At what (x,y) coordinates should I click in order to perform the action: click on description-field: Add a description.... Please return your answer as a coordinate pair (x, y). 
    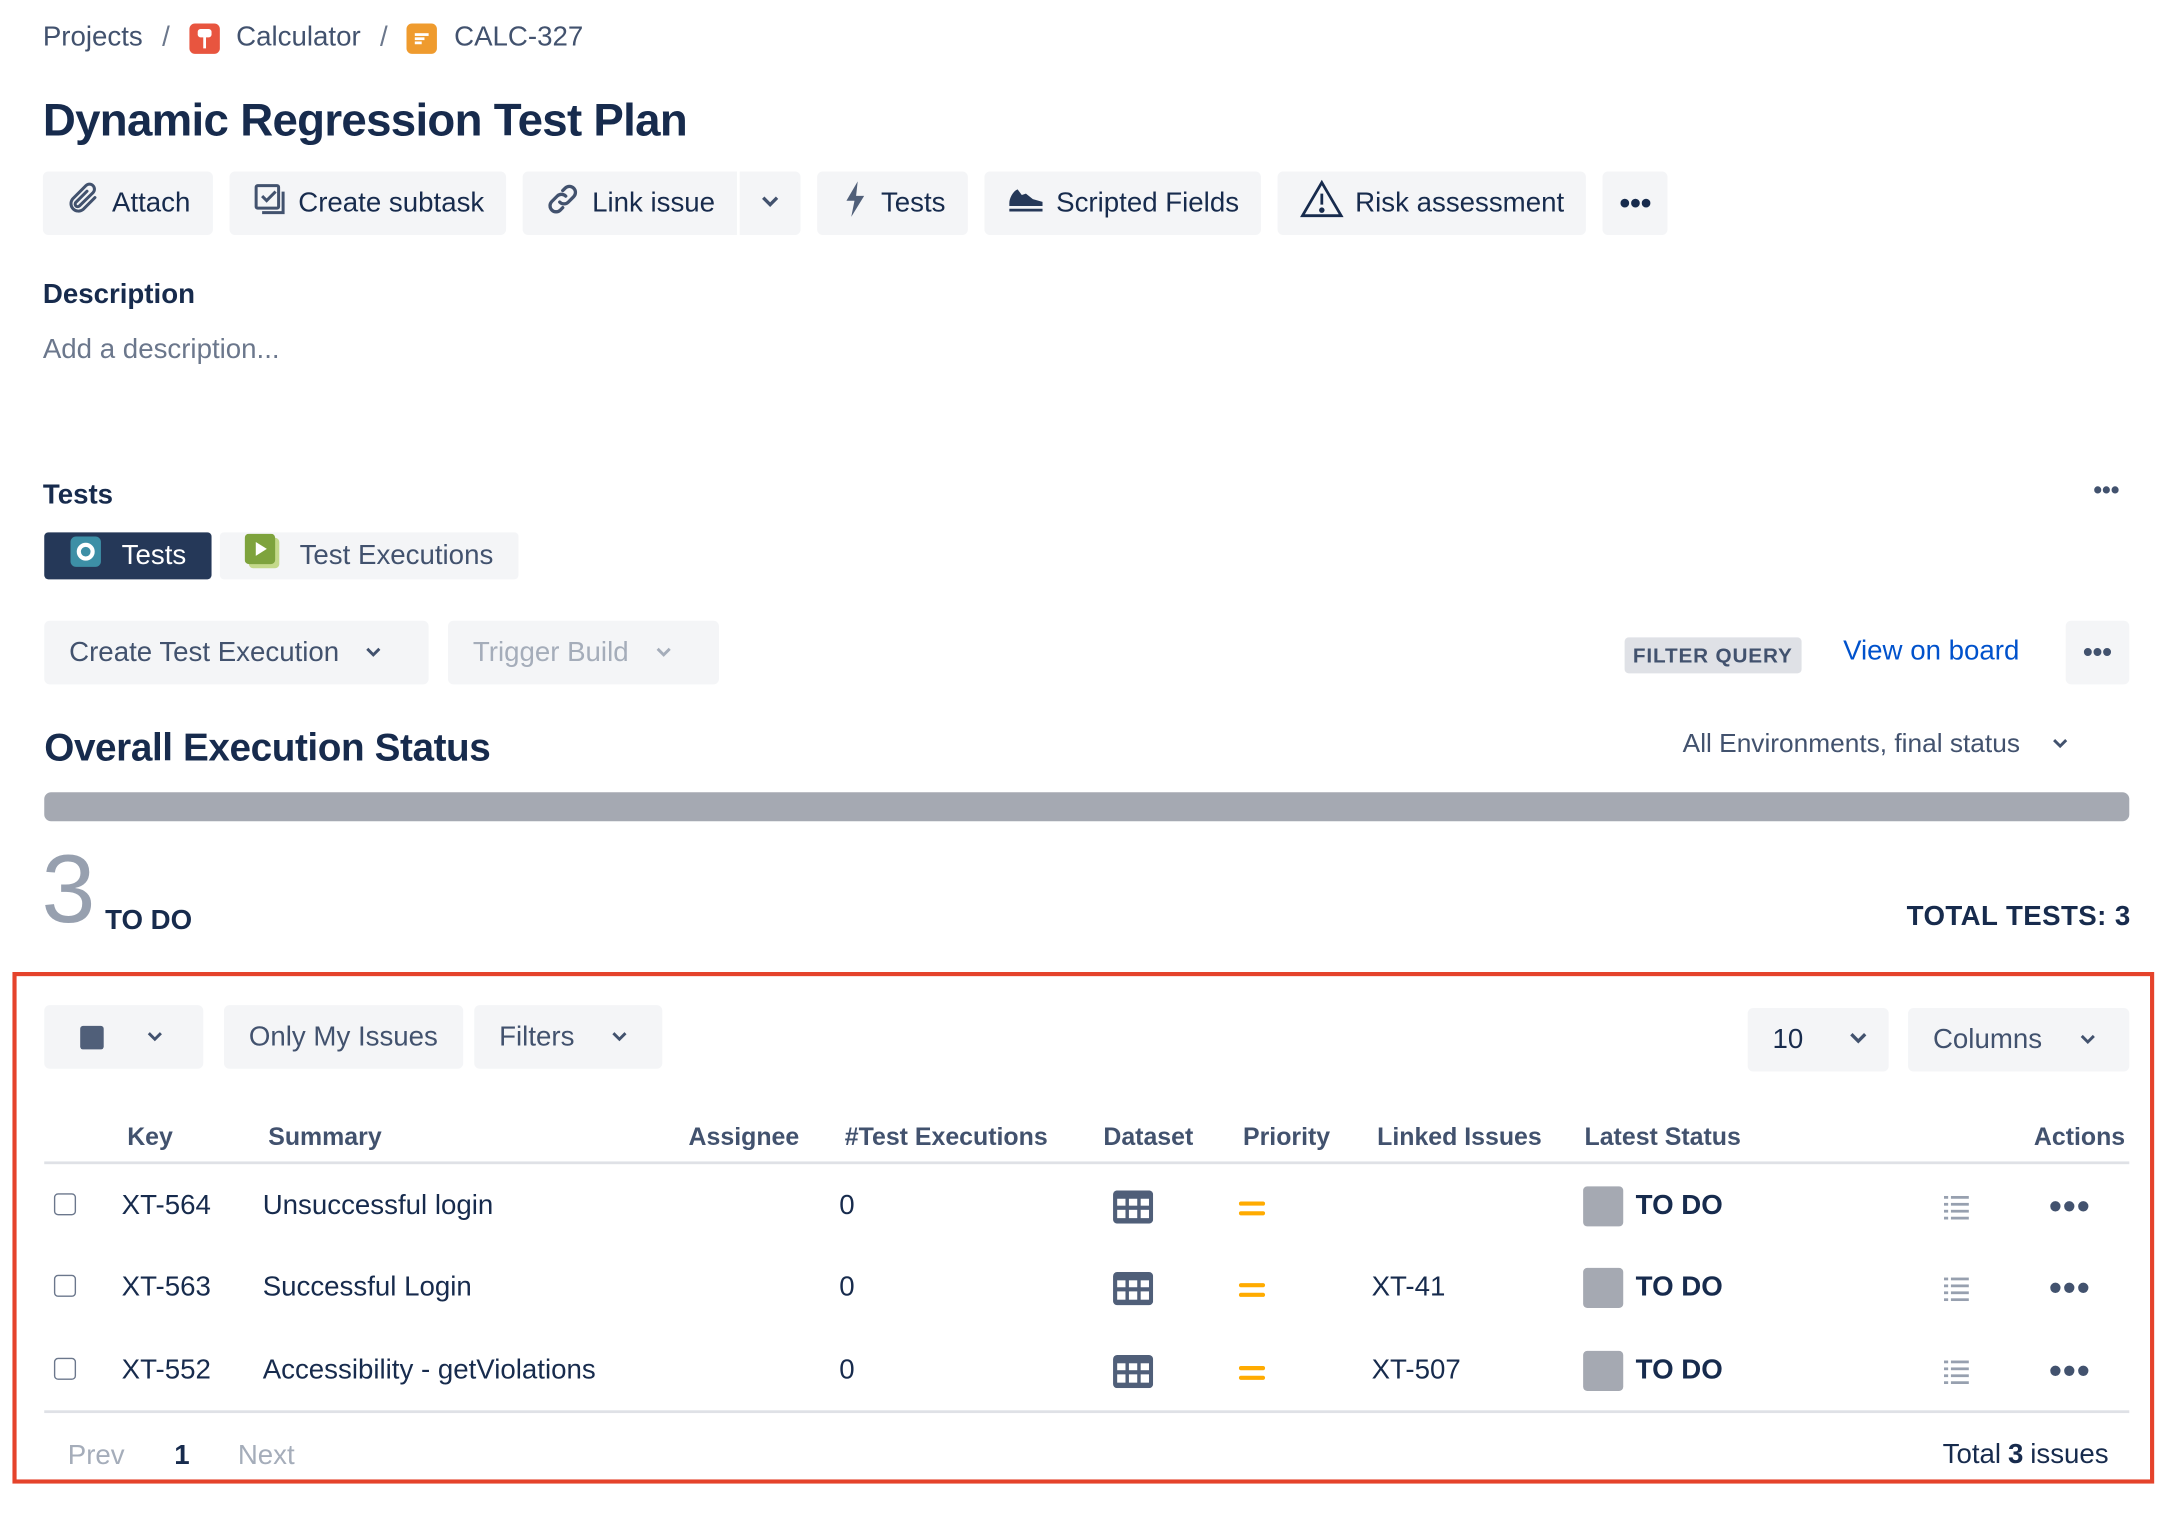
    Looking at the image, I should click on (161, 350).